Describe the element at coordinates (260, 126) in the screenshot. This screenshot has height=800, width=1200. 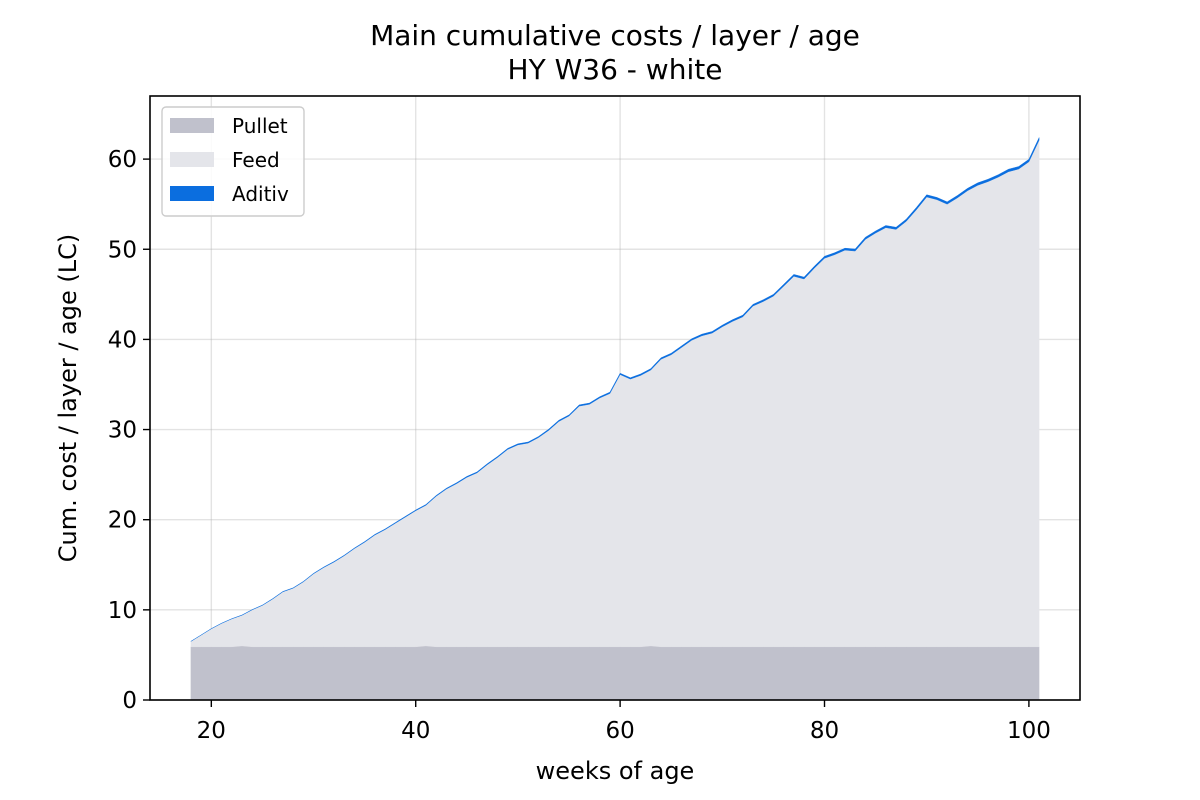
I see `legend-label-pullet: Pullet` at that location.